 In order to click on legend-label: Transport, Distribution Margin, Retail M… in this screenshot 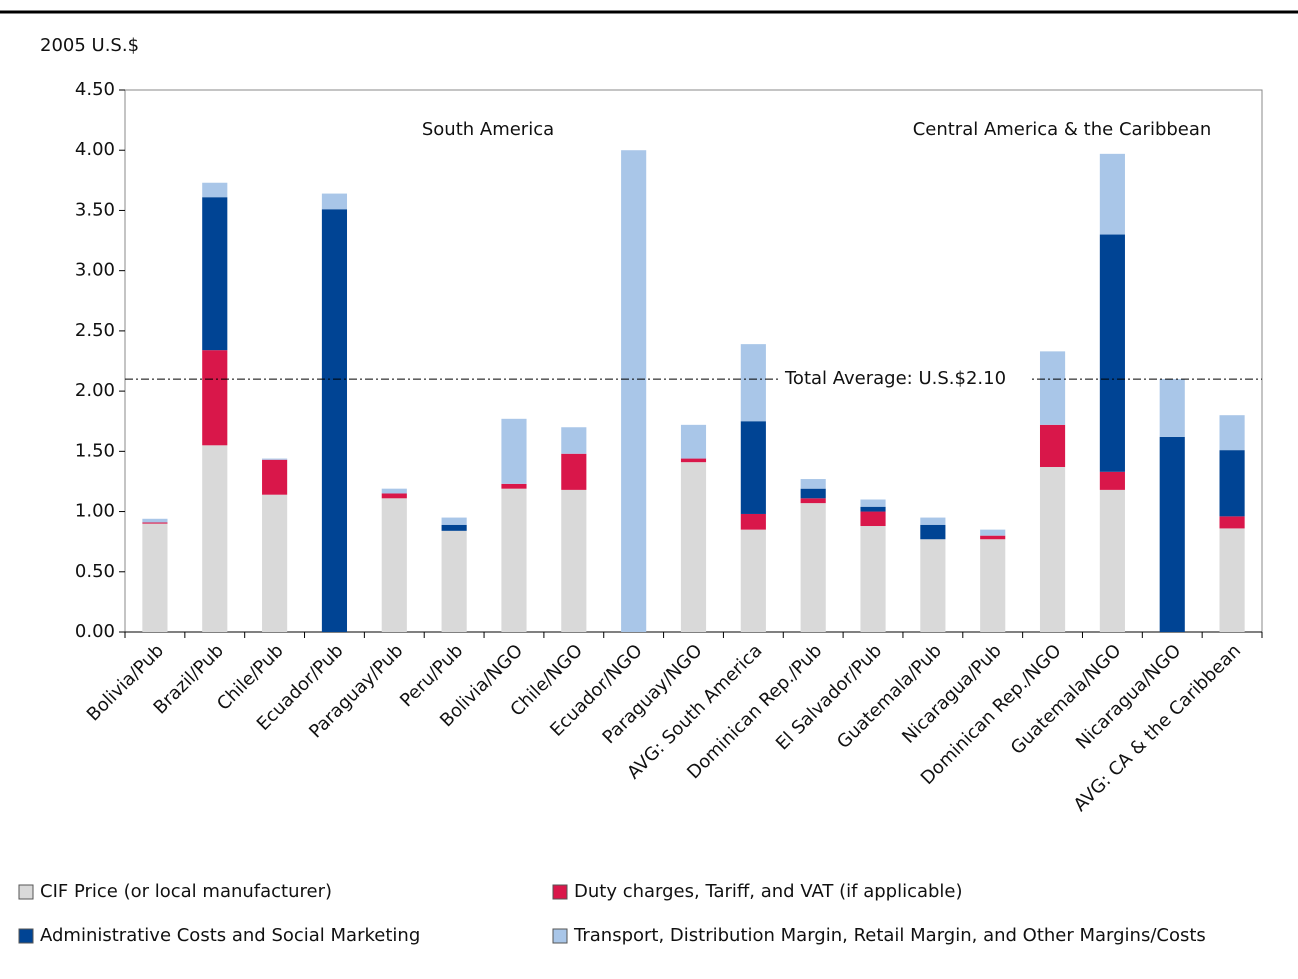, I will do `click(889, 935)`.